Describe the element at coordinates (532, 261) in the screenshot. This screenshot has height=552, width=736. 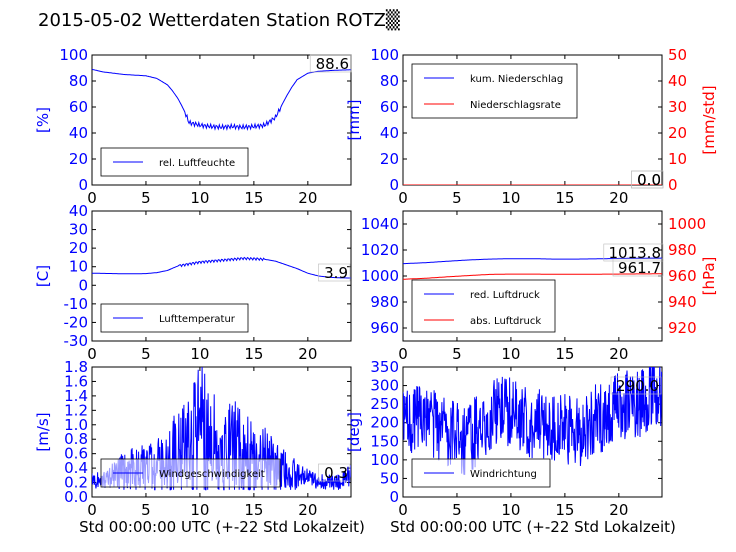
I see `series-line-red. Luftdruck` at that location.